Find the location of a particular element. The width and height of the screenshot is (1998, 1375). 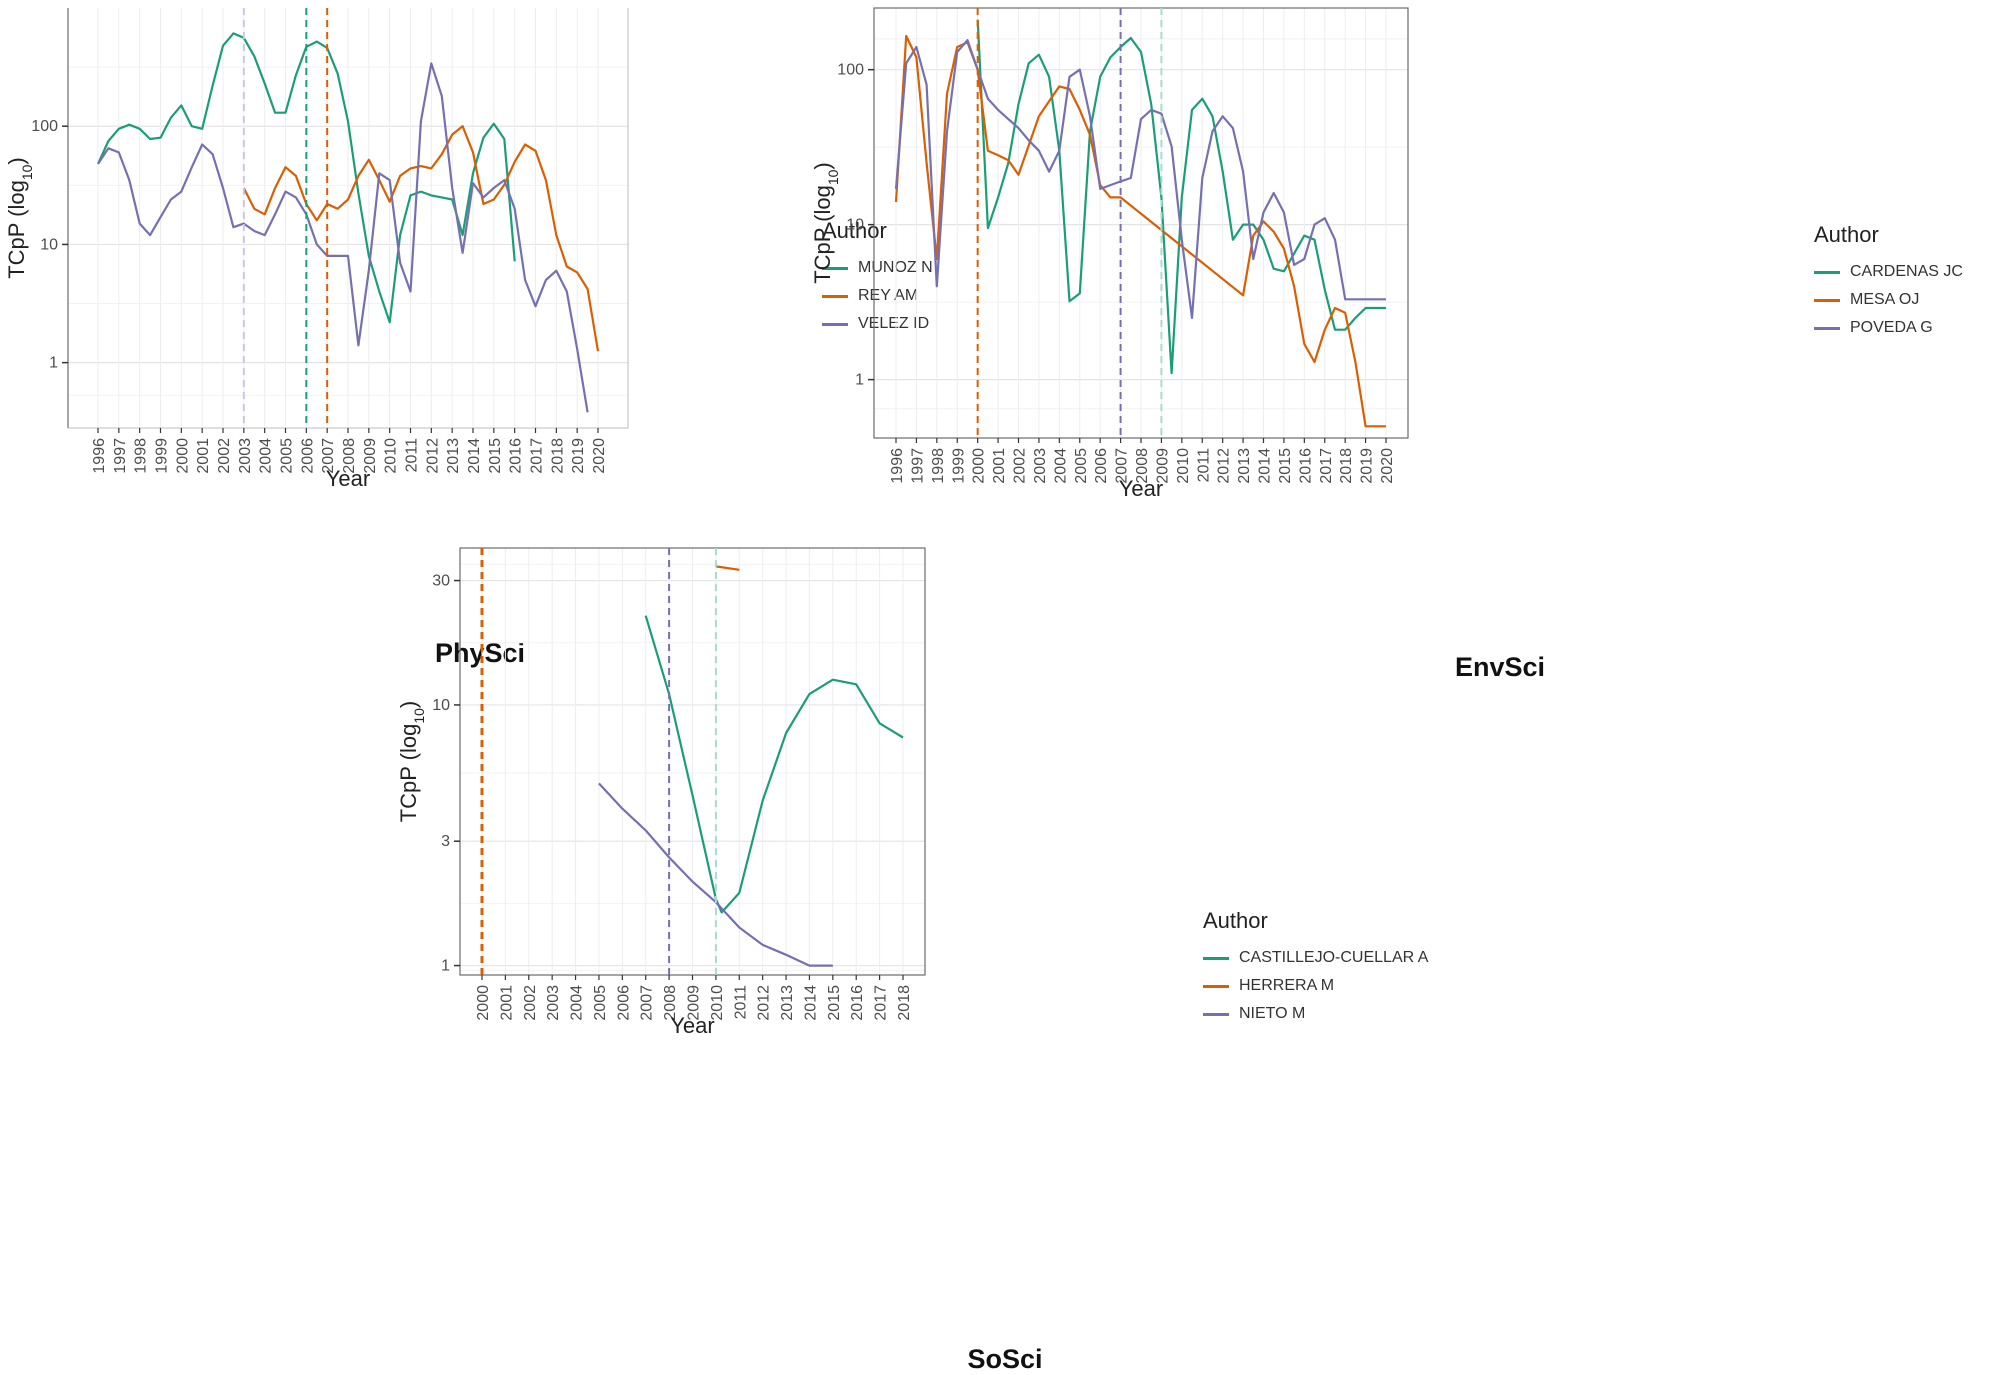

legend-label: MESA OJ is located at coordinates (1885, 299).